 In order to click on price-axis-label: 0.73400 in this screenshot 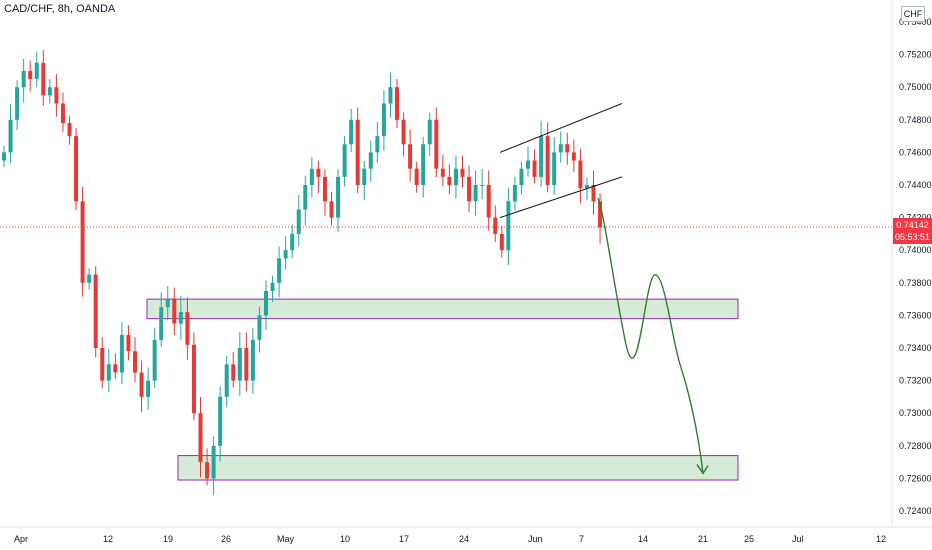, I will do `click(915, 348)`.